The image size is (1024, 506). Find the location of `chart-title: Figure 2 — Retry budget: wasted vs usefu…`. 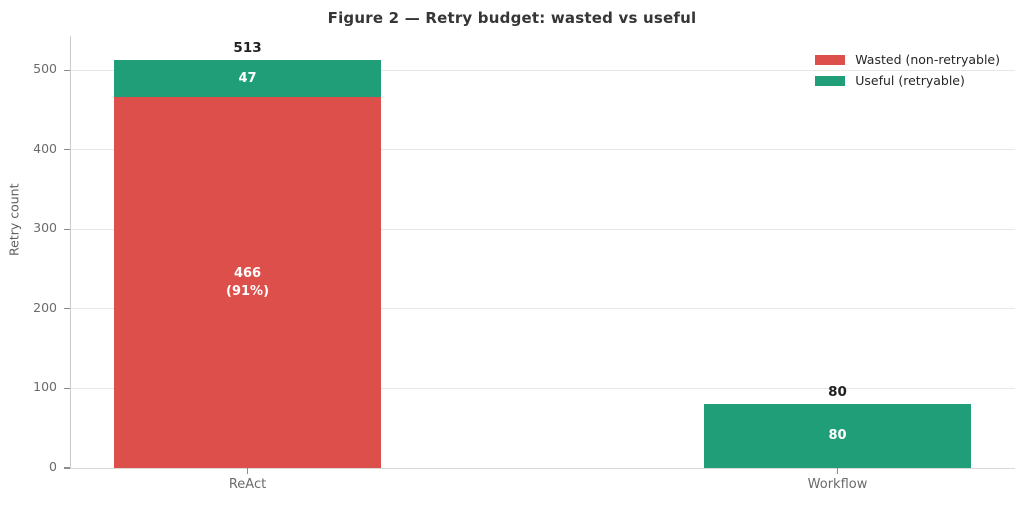

chart-title: Figure 2 — Retry budget: wasted vs usefu… is located at coordinates (512, 18).